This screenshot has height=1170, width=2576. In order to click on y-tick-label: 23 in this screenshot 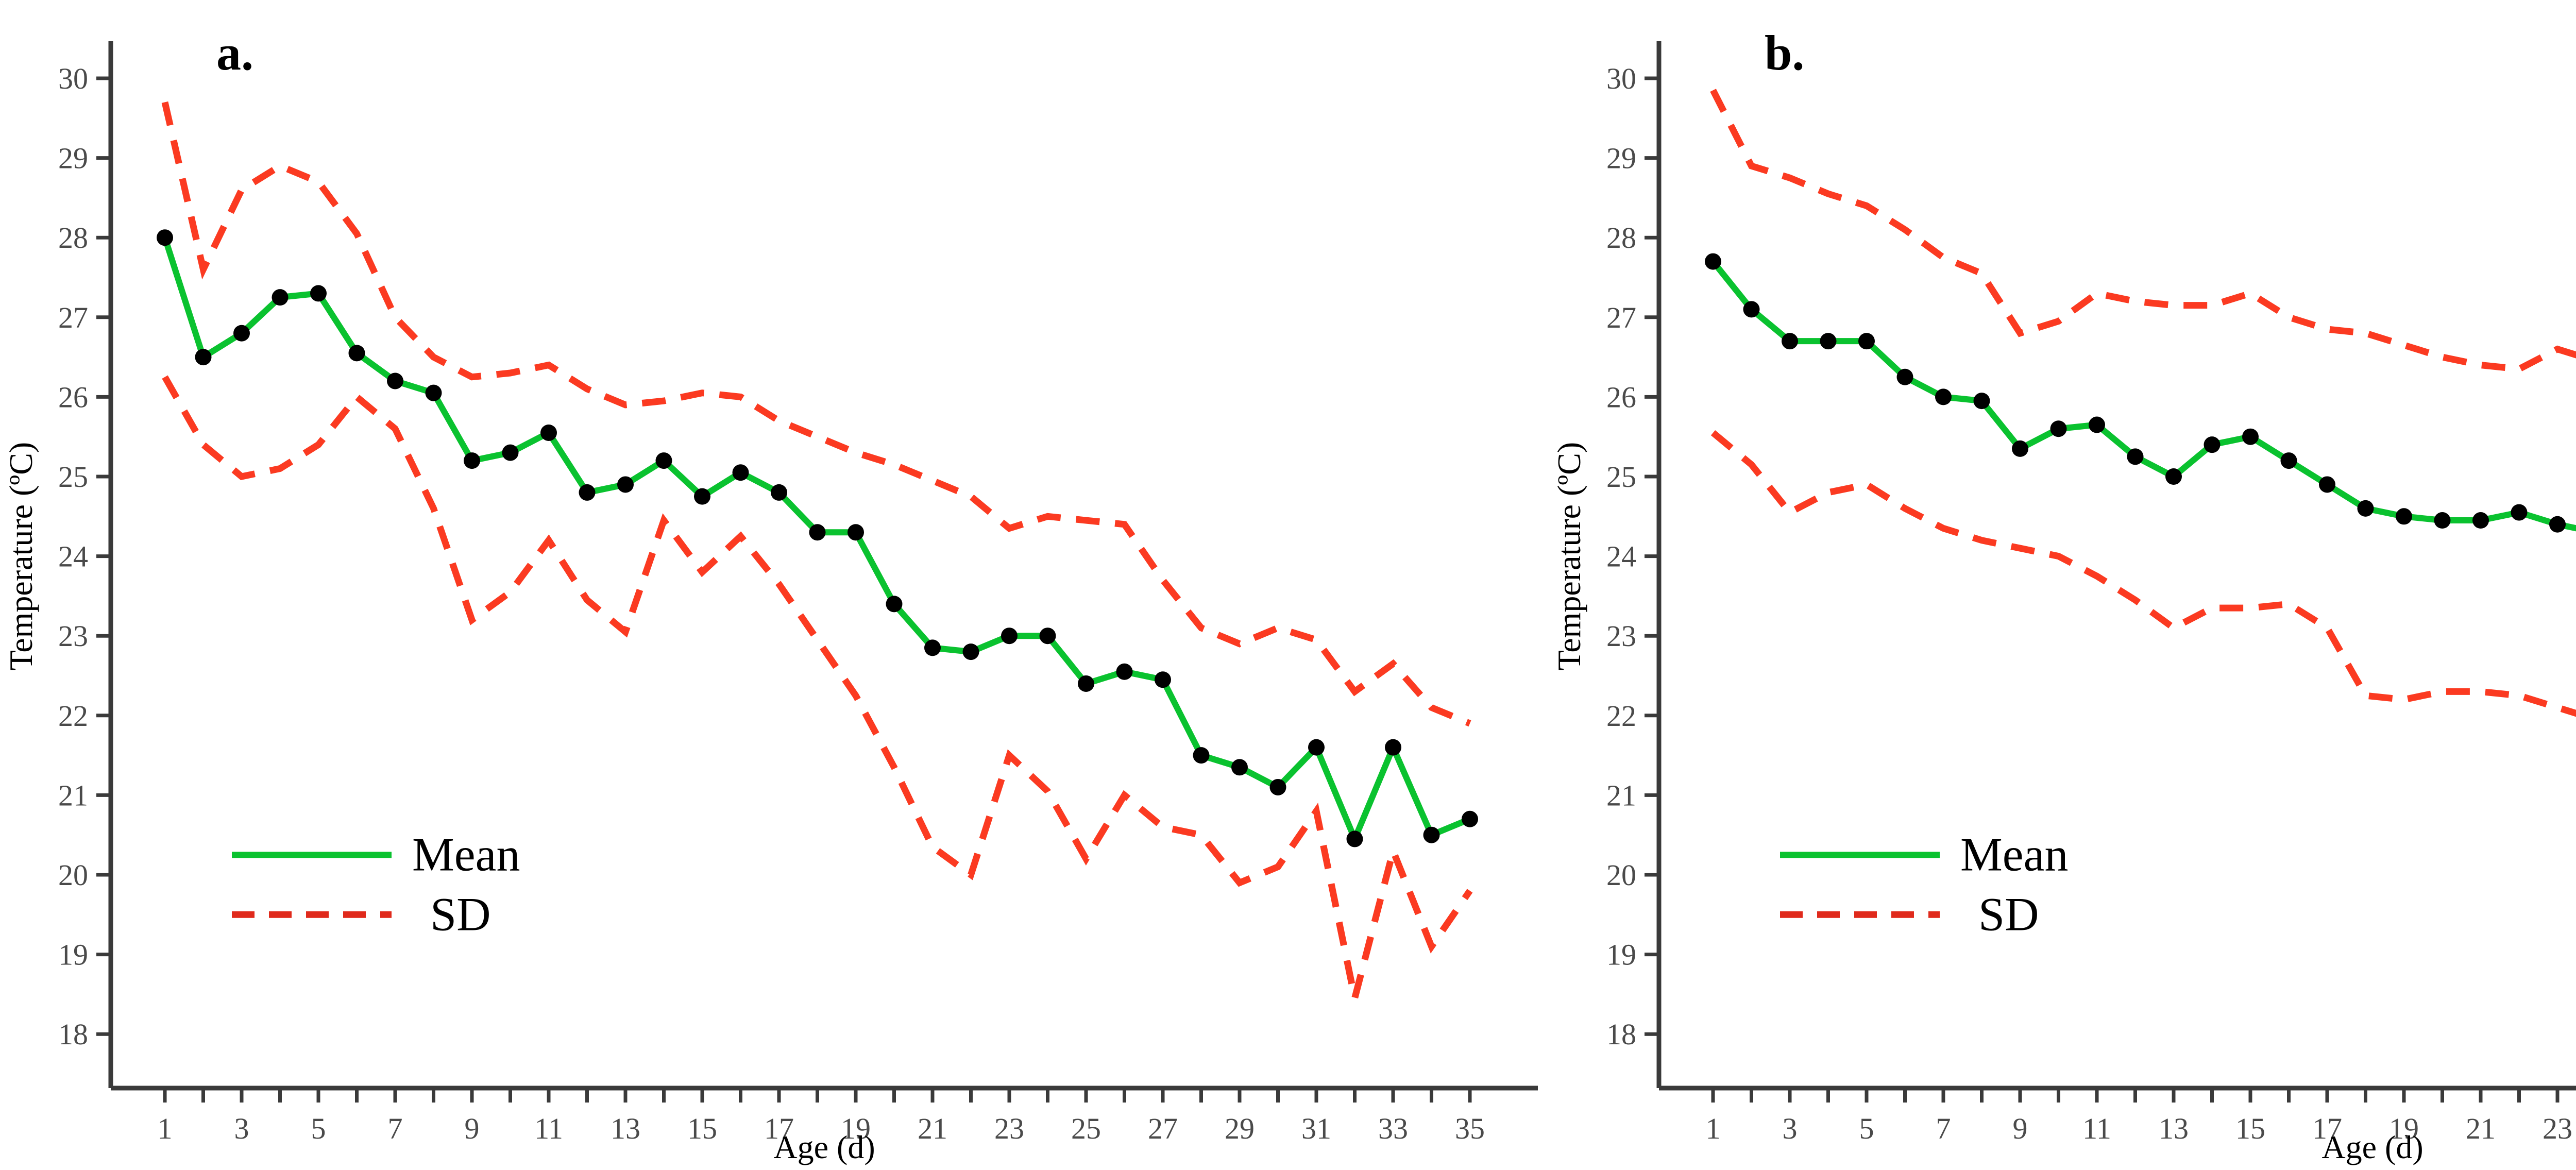, I will do `click(1621, 636)`.